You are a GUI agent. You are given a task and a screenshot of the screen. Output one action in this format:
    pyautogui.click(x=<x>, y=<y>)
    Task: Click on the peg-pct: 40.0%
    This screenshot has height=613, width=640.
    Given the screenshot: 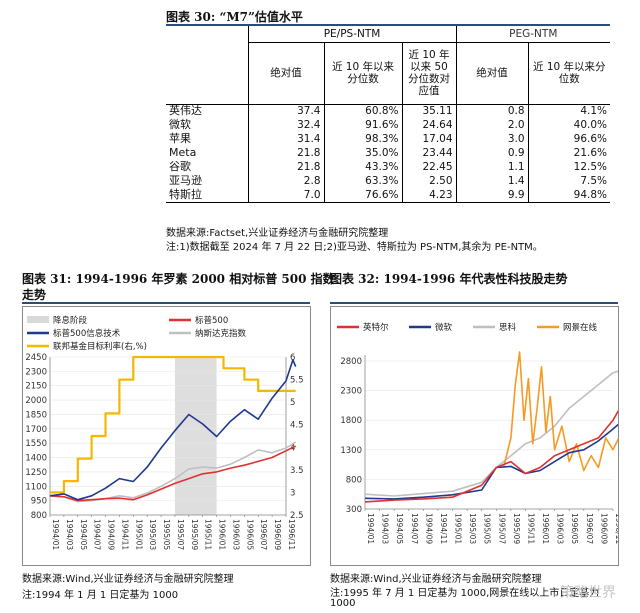 What is the action you would take?
    pyautogui.click(x=569, y=125)
    